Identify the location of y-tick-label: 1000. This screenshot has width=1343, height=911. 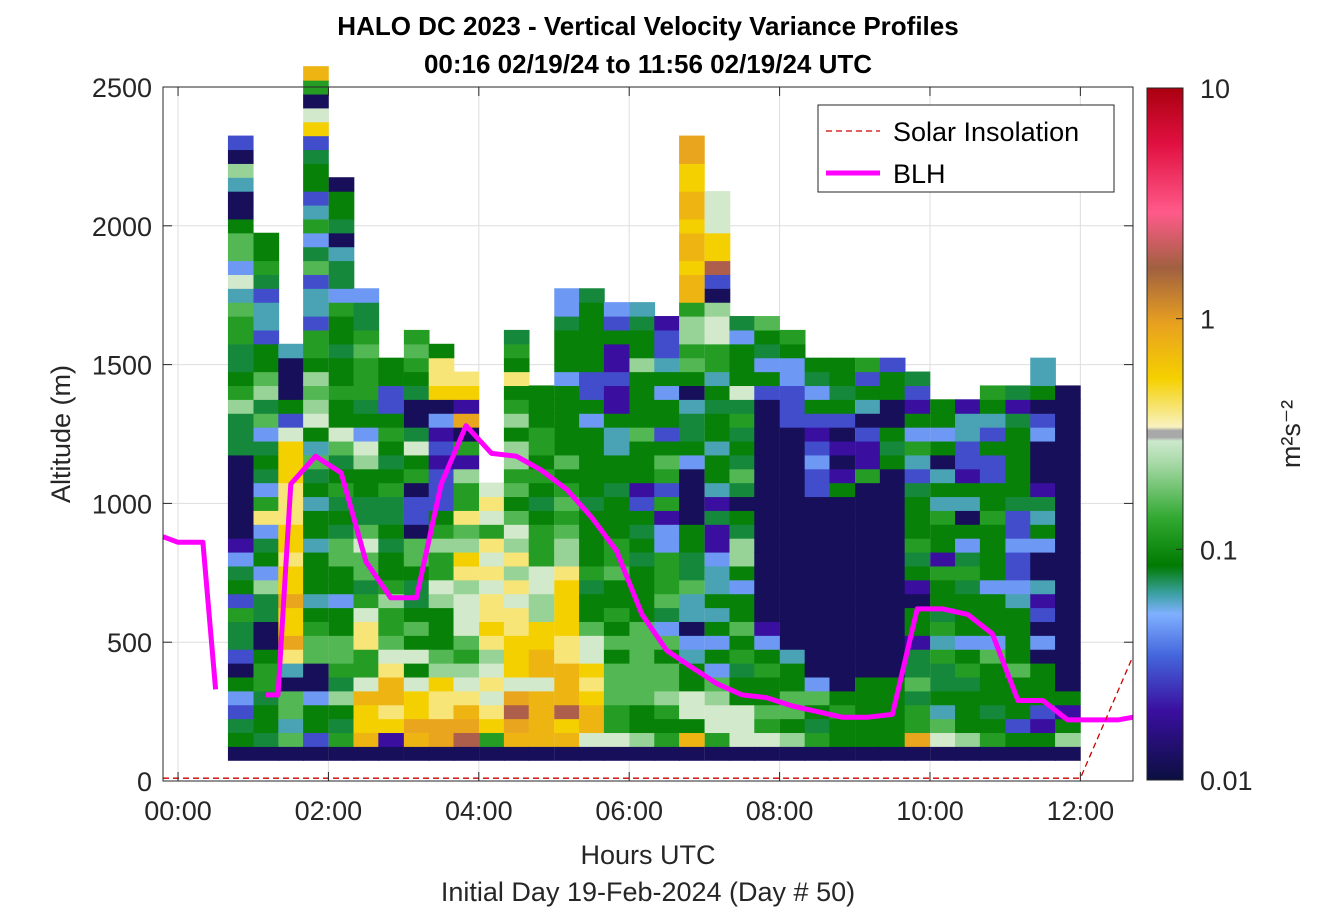
(122, 504).